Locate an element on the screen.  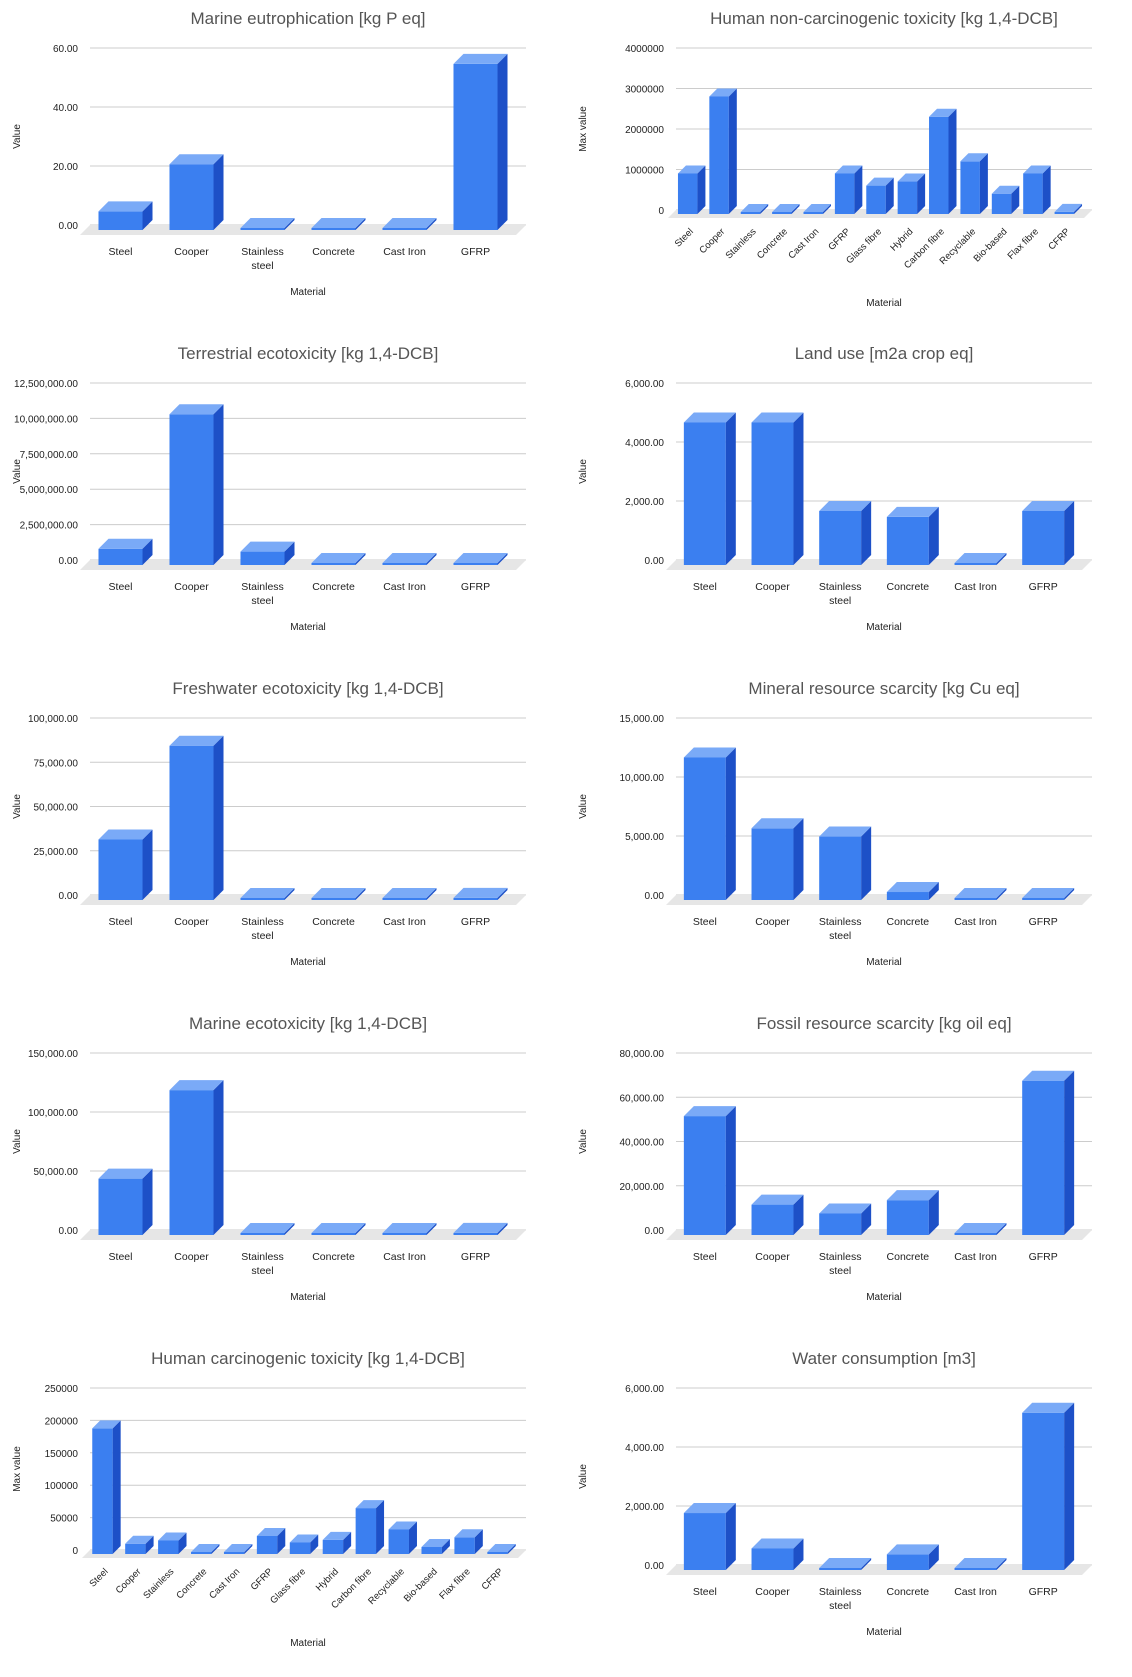
y-tick-label: 4000000 is located at coordinates (644, 49).